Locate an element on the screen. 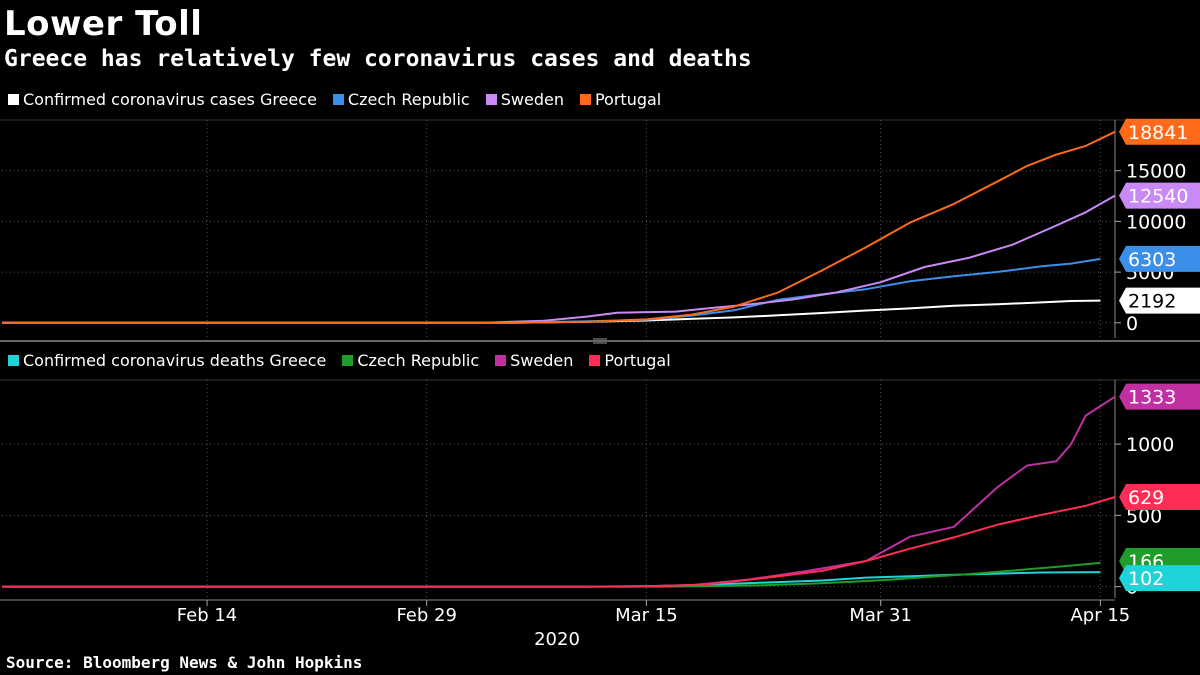 This screenshot has width=1200, height=675. series-line-czech-deaths is located at coordinates (551, 574).